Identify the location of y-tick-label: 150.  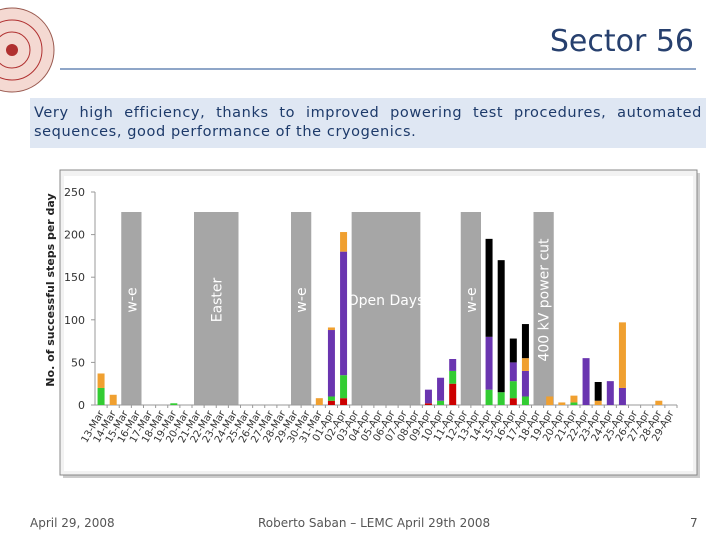
(74, 277).